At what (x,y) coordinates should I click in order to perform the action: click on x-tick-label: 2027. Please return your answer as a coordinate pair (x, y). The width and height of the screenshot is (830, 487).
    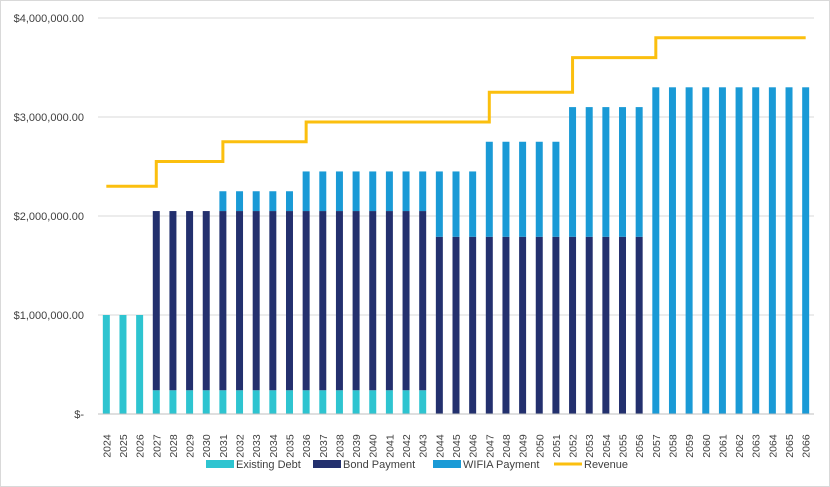
    Looking at the image, I should click on (157, 446).